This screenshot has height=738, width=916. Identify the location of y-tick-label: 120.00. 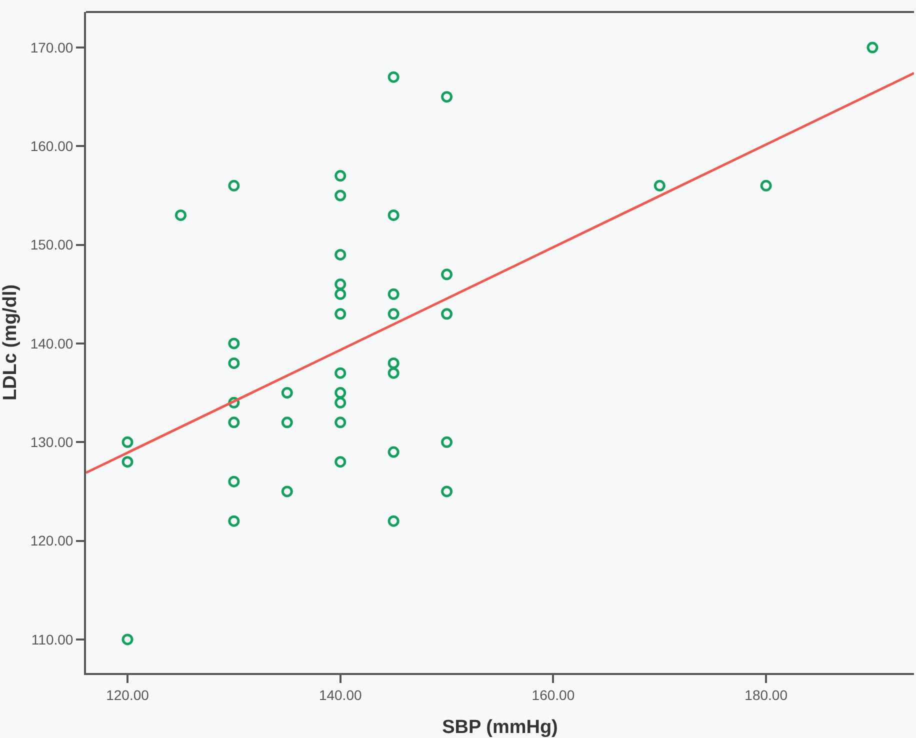
(52, 540).